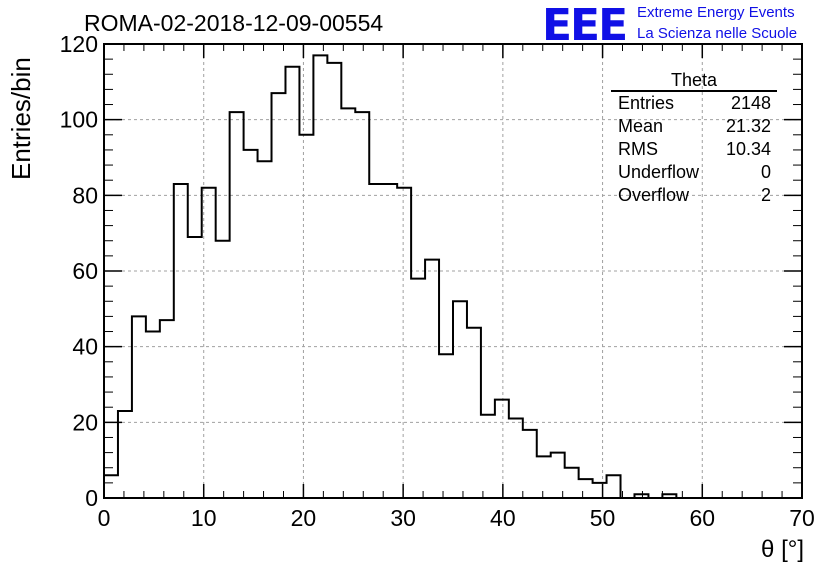  Describe the element at coordinates (694, 149) in the screenshot. I see `stats-row-rms: RMS 10.34` at that location.